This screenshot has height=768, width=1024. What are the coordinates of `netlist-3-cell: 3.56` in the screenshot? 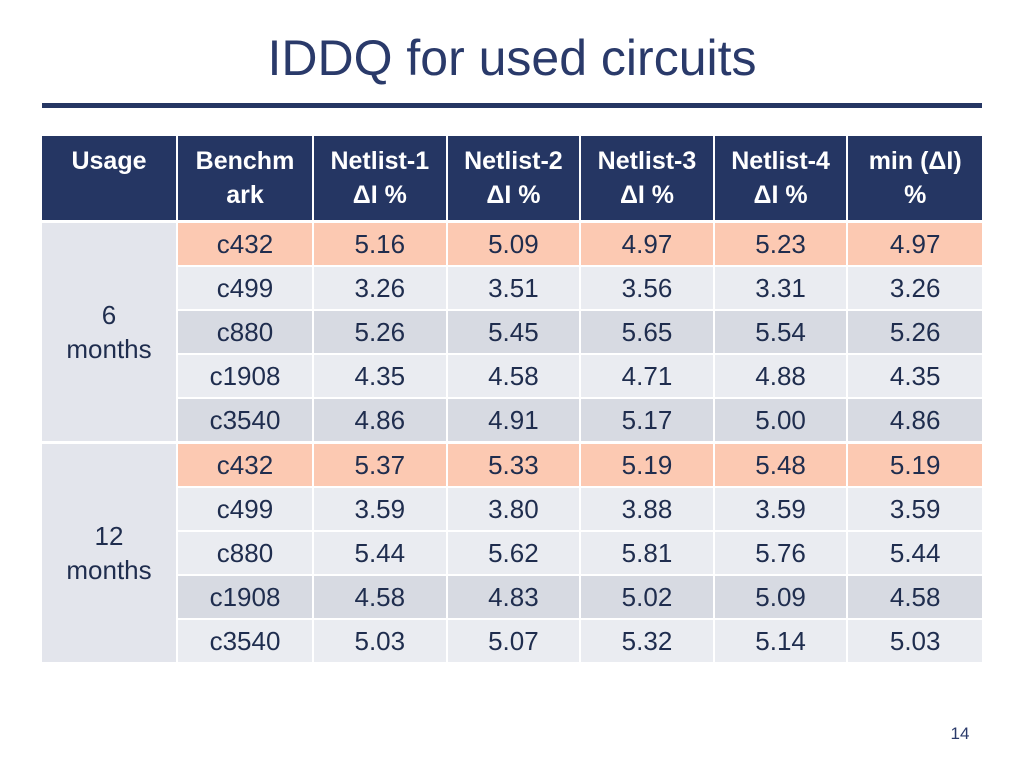 It's located at (648, 287).